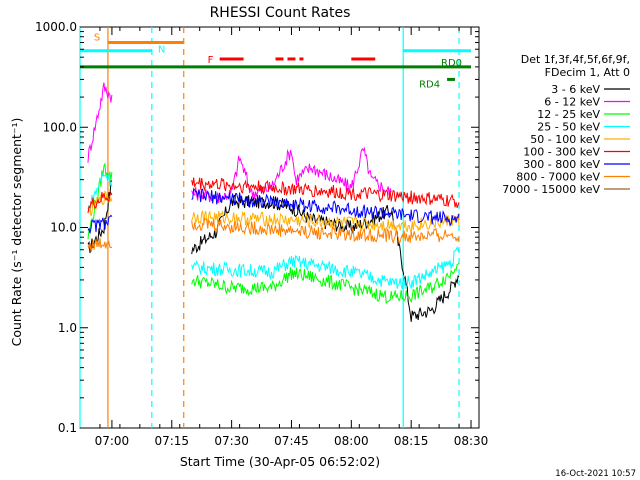 This screenshot has height=480, width=640. What do you see at coordinates (231, 441) in the screenshot?
I see `x-tick-label: 07:30` at bounding box center [231, 441].